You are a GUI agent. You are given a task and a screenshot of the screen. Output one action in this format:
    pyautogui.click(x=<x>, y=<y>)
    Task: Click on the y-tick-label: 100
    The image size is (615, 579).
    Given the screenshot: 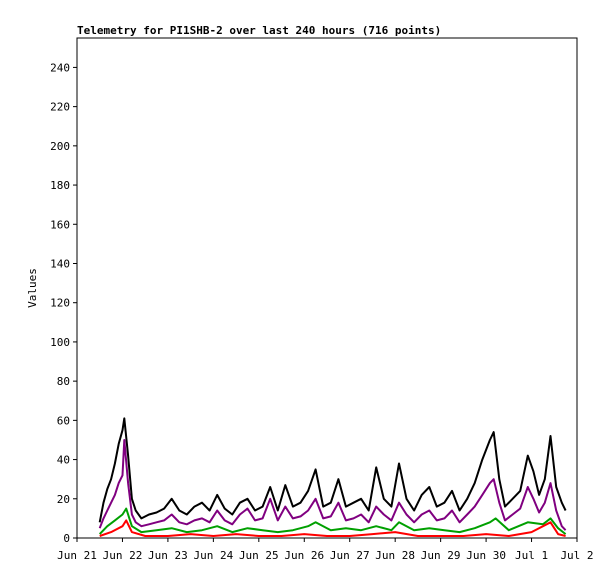 What is the action you would take?
    pyautogui.click(x=60, y=342)
    